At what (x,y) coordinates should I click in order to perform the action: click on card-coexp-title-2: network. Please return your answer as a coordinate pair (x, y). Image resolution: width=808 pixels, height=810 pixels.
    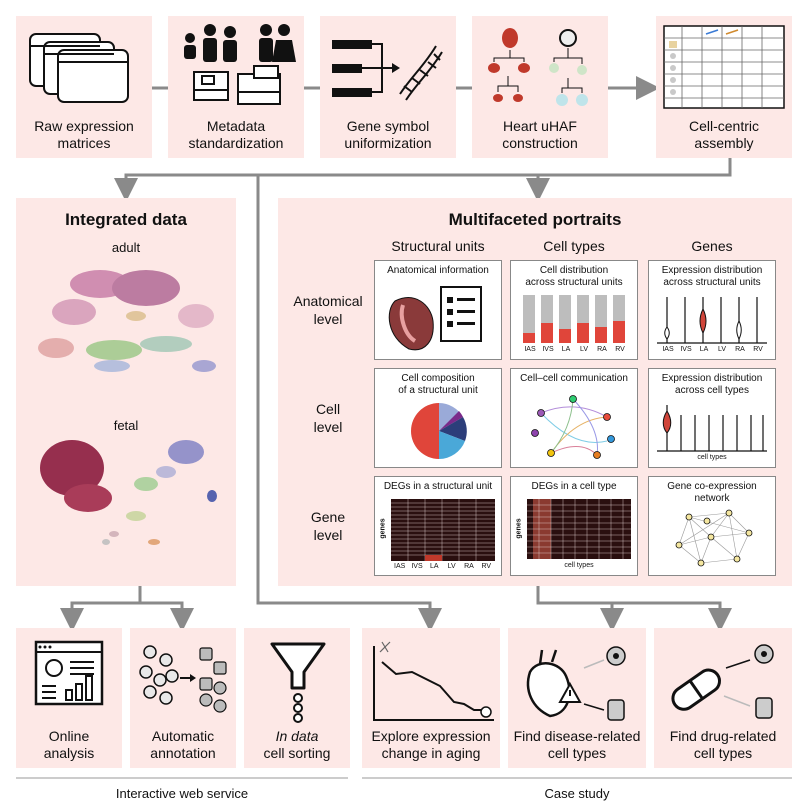
    Looking at the image, I should click on (712, 498).